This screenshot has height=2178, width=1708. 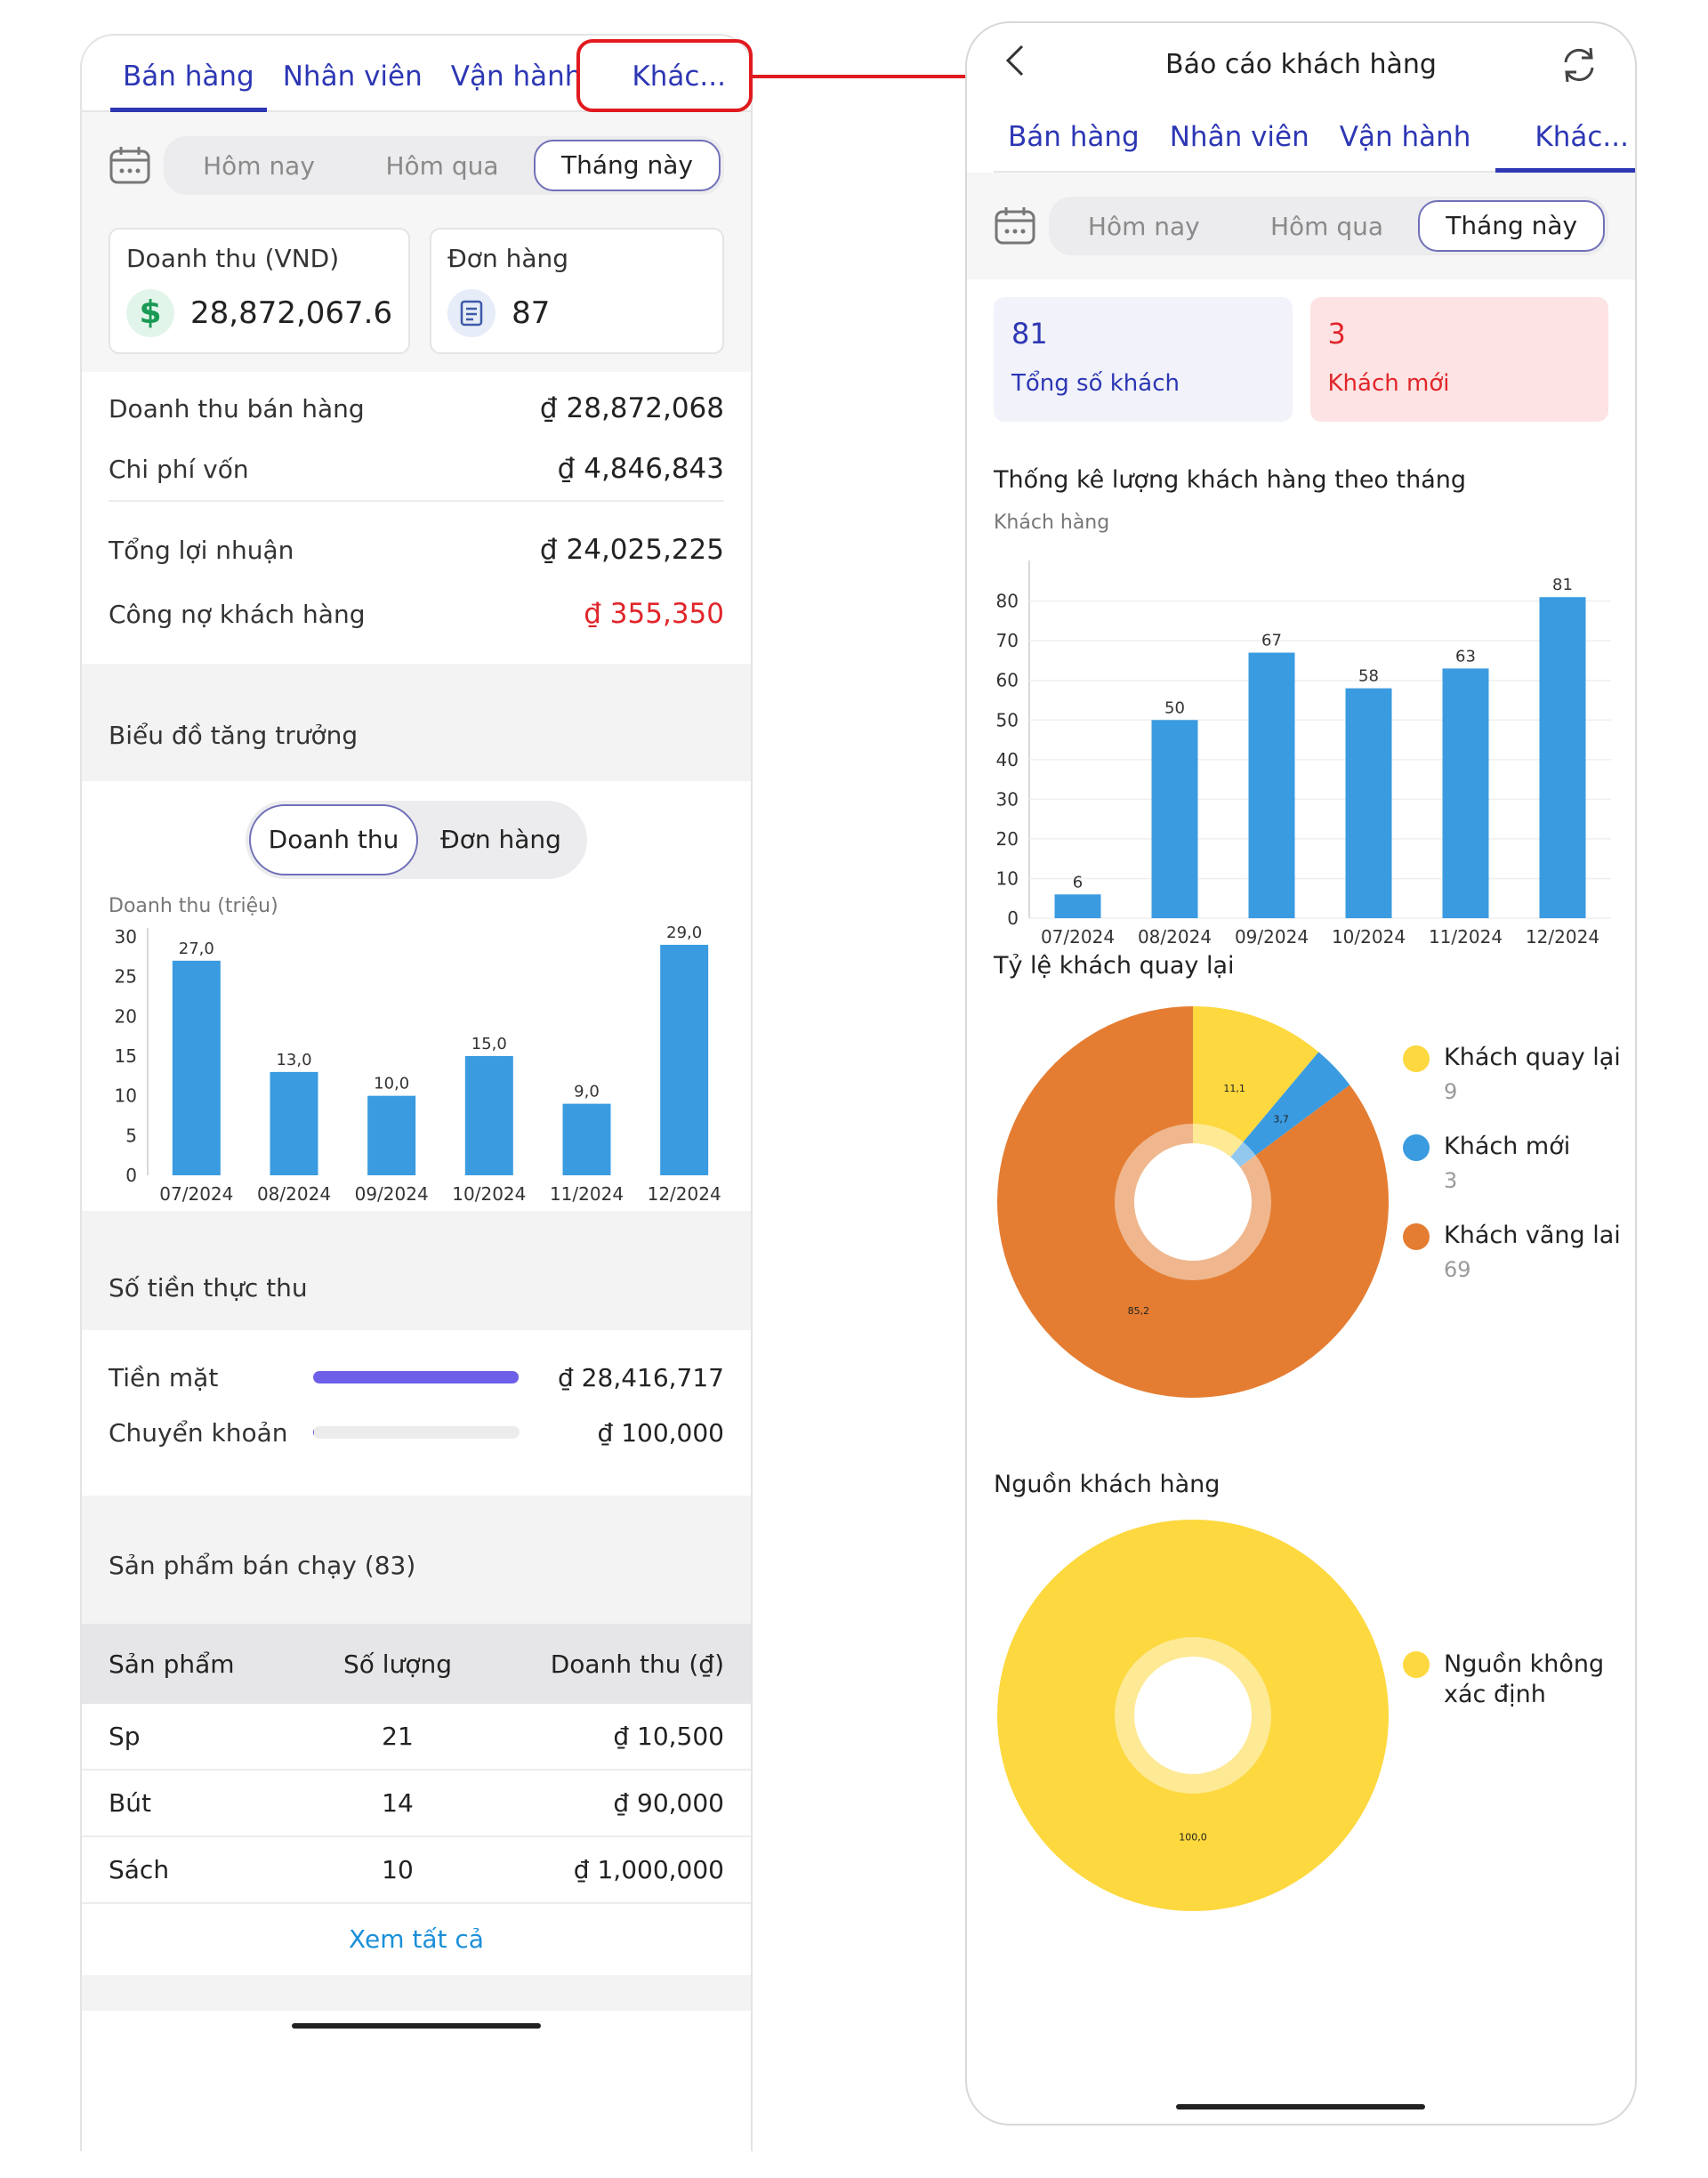 I want to click on date-filter: Hôm nay Hôm qua Tháng này, so click(x=1301, y=226).